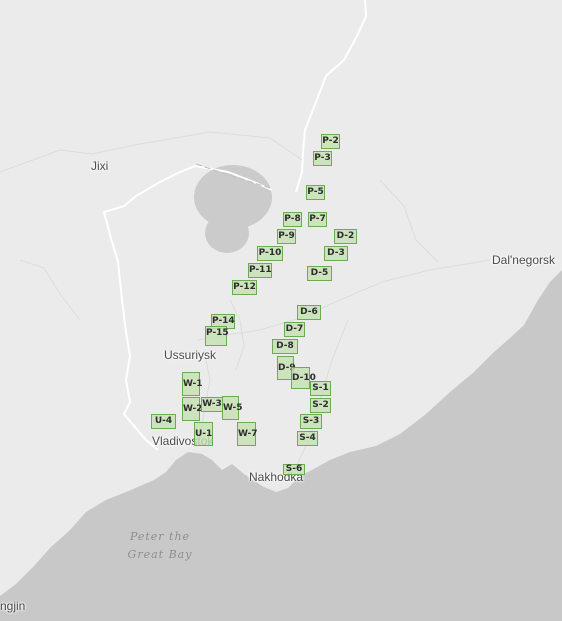 The width and height of the screenshot is (562, 621). Describe the element at coordinates (319, 273) in the screenshot. I see `grid-cell-d5: D-5` at that location.